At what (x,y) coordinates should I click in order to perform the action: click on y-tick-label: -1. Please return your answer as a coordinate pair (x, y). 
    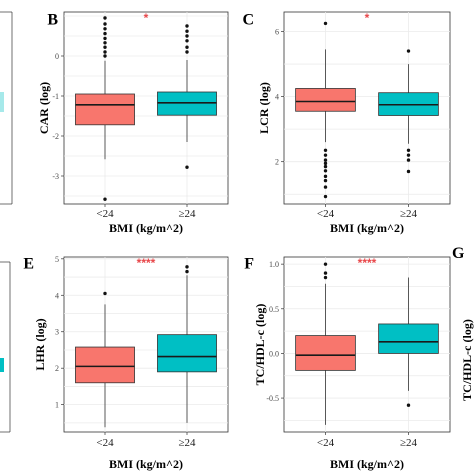
    Looking at the image, I should click on (55, 96).